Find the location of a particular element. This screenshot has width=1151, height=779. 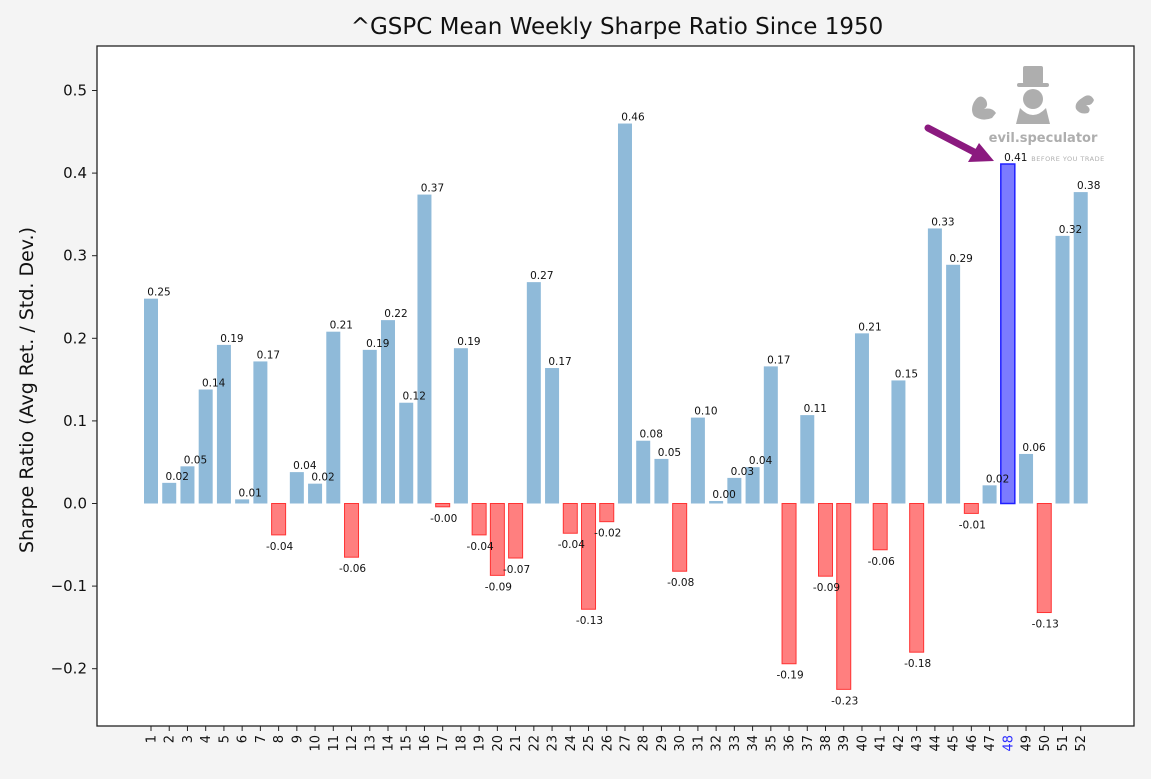

x-tick-label: 7 is located at coordinates (261, 739).